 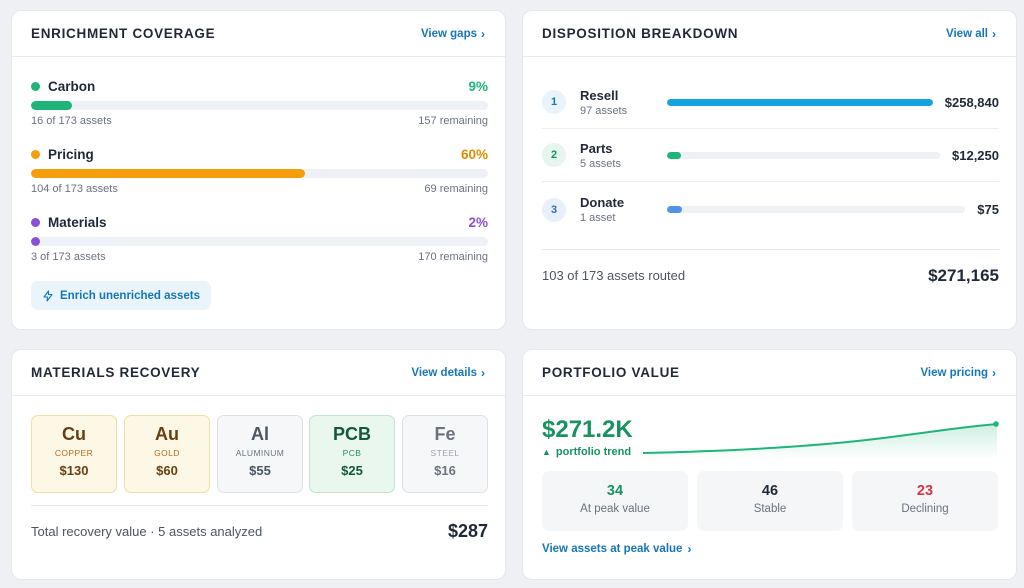 I want to click on trend-up-icon: ▲, so click(x=546, y=452).